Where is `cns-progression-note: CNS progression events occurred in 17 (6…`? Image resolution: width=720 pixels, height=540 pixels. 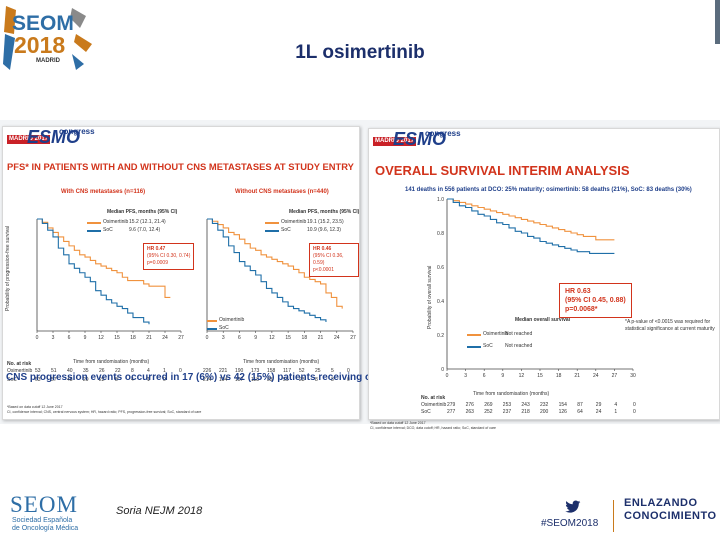 cns-progression-note: CNS progression events occurred in 17 (6… is located at coordinates (262, 377).